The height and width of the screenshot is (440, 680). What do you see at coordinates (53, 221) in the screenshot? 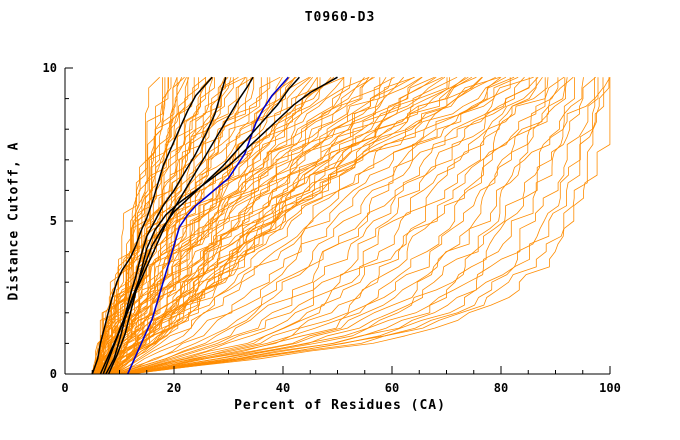
I see `y-tick-label: 5` at bounding box center [53, 221].